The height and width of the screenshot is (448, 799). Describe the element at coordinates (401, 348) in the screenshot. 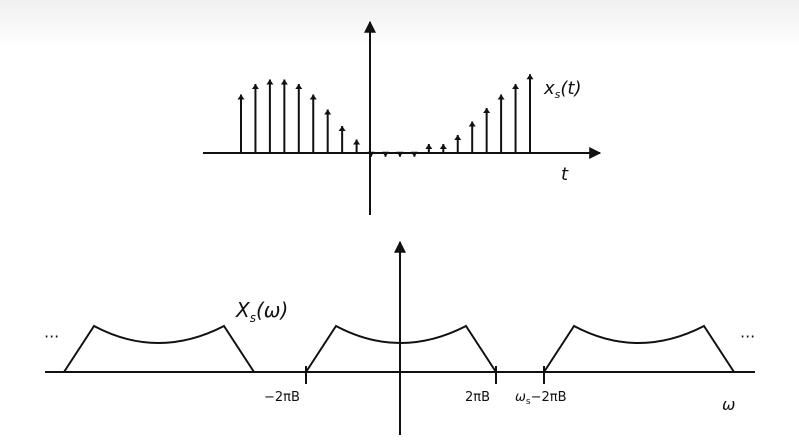

I see `spectrum-replica-center` at that location.